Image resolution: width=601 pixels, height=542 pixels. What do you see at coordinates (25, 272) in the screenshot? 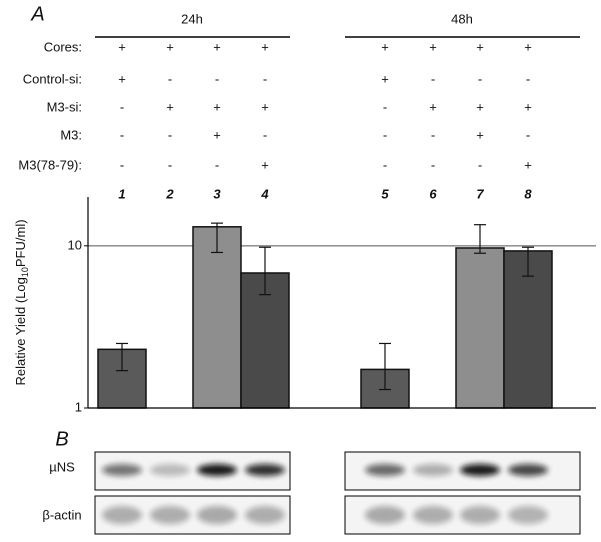
I see `y-axis-label-part: 10` at bounding box center [25, 272].